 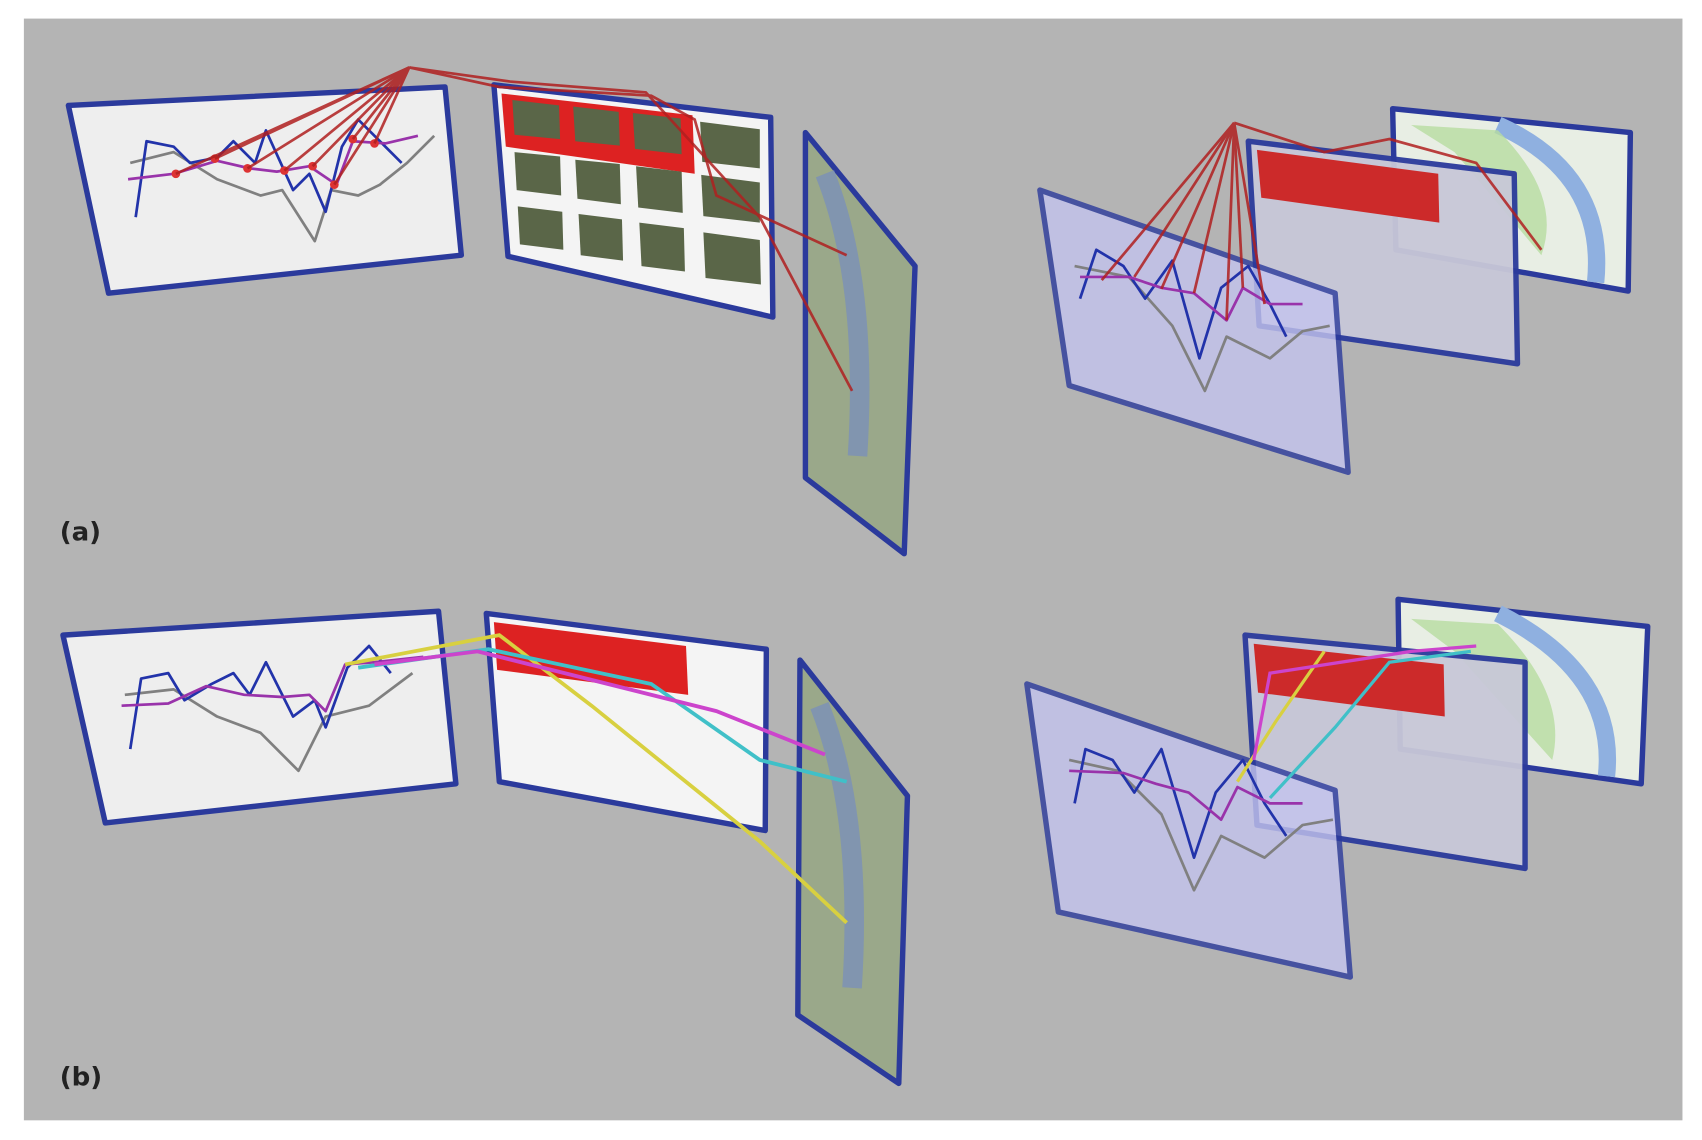 I want to click on group-b-right, so click(x=1337, y=788).